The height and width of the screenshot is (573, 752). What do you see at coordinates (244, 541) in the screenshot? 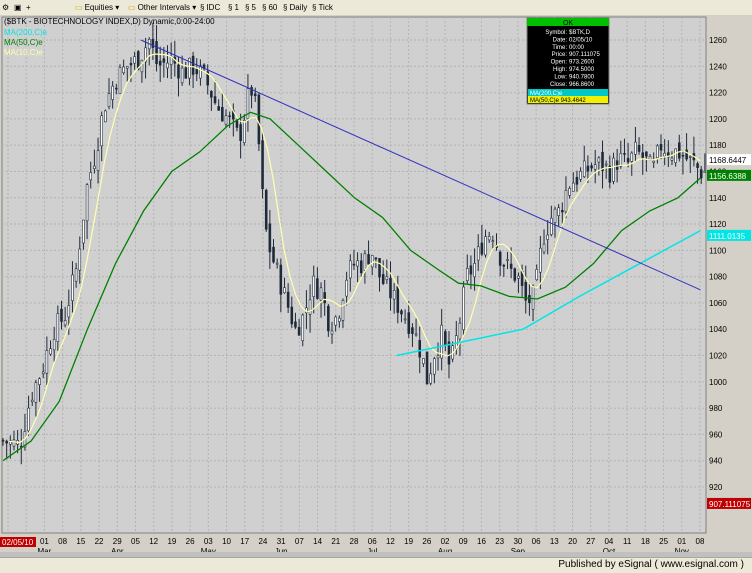
I see `date-tick-label: 17` at bounding box center [244, 541].